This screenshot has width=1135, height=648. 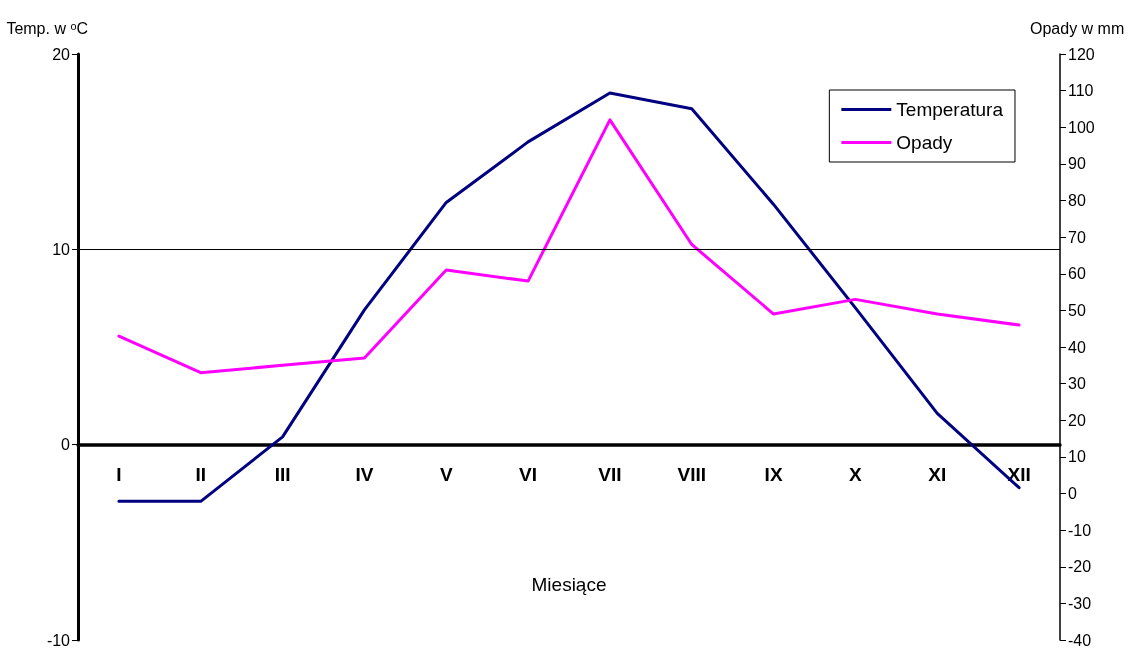 I want to click on y2-tick-label: 40, so click(x=1077, y=347).